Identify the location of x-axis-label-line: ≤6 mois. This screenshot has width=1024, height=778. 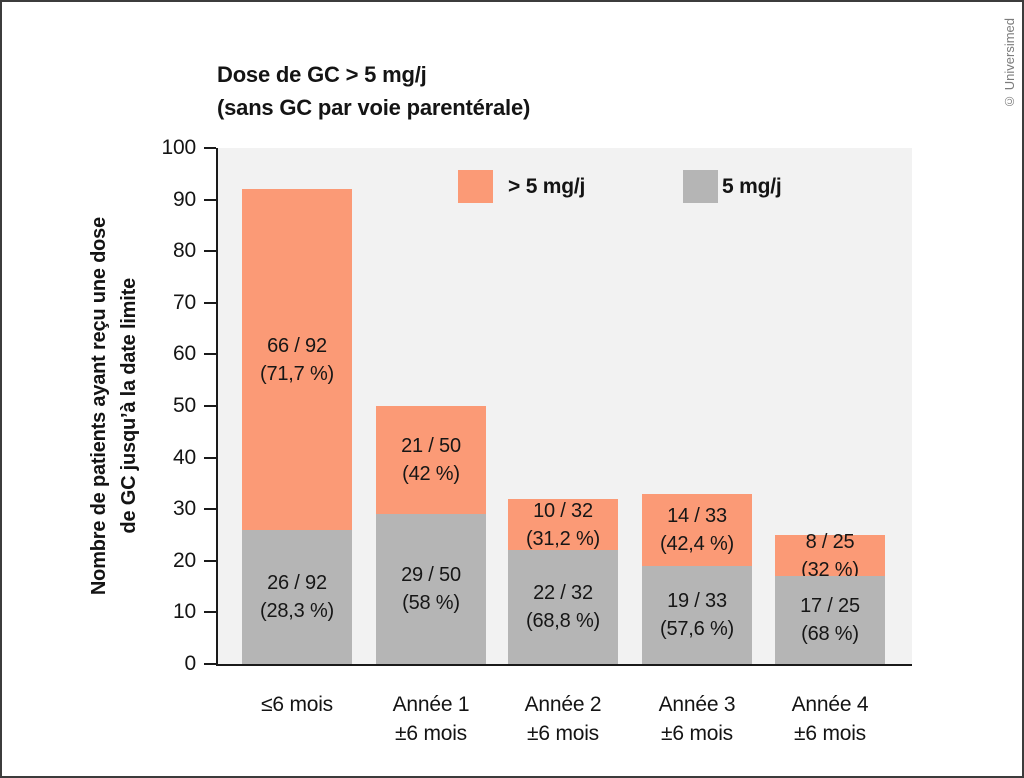
(297, 704).